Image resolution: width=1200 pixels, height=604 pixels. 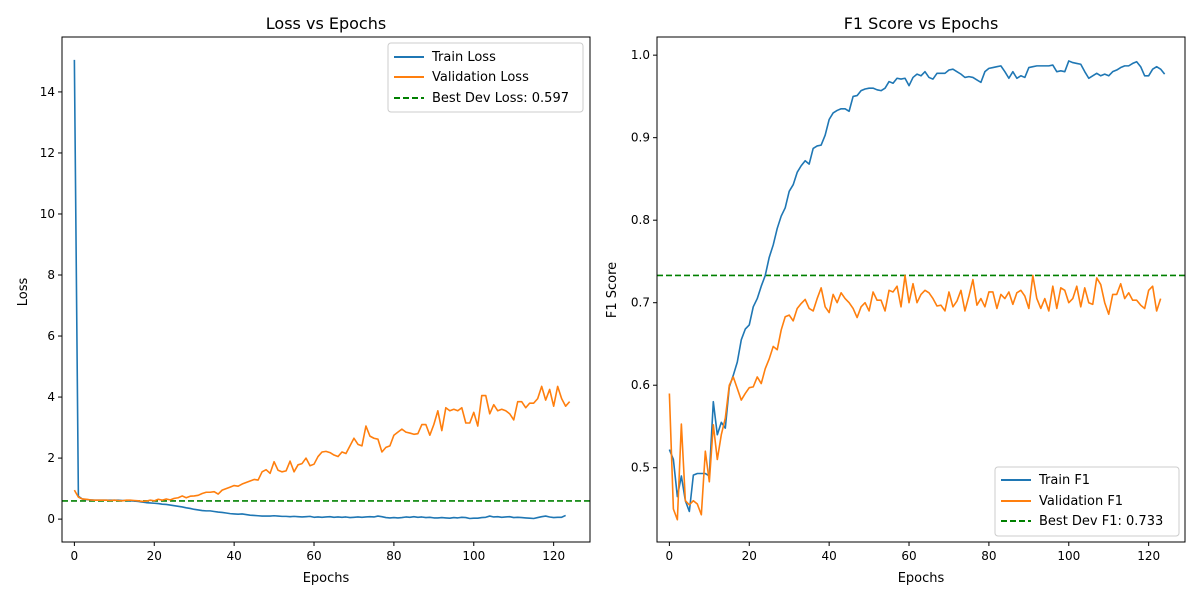 I want to click on f1-y-ticks: 0.5 0.6 0.7 0.8 0.9 1.0, so click(x=644, y=261).